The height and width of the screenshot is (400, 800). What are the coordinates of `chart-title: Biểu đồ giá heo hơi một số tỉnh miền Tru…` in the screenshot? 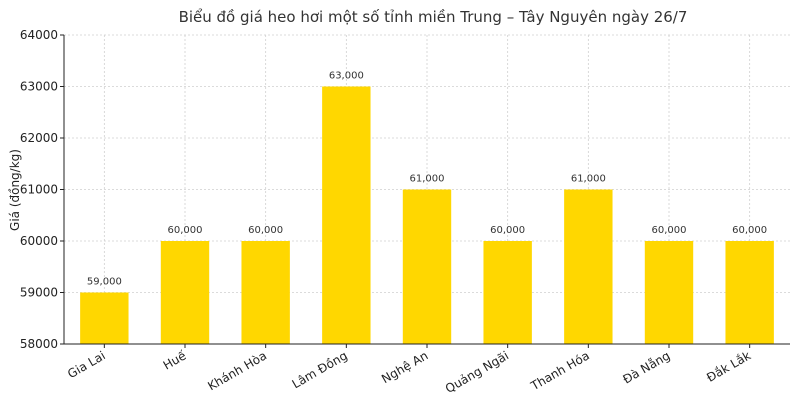 It's located at (433, 17).